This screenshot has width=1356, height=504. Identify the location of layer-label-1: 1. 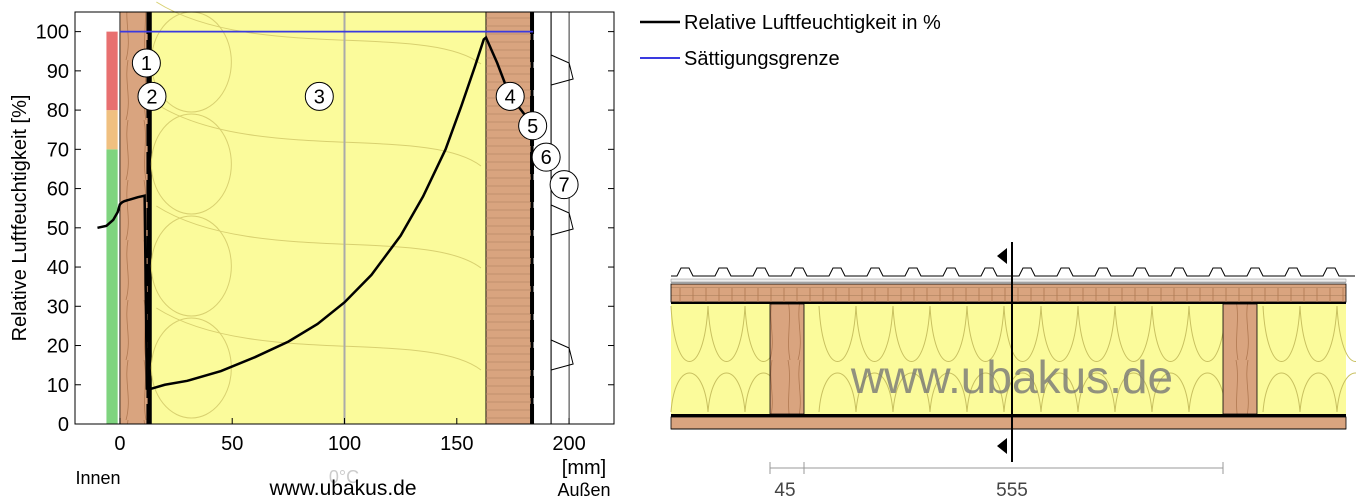
(146, 64).